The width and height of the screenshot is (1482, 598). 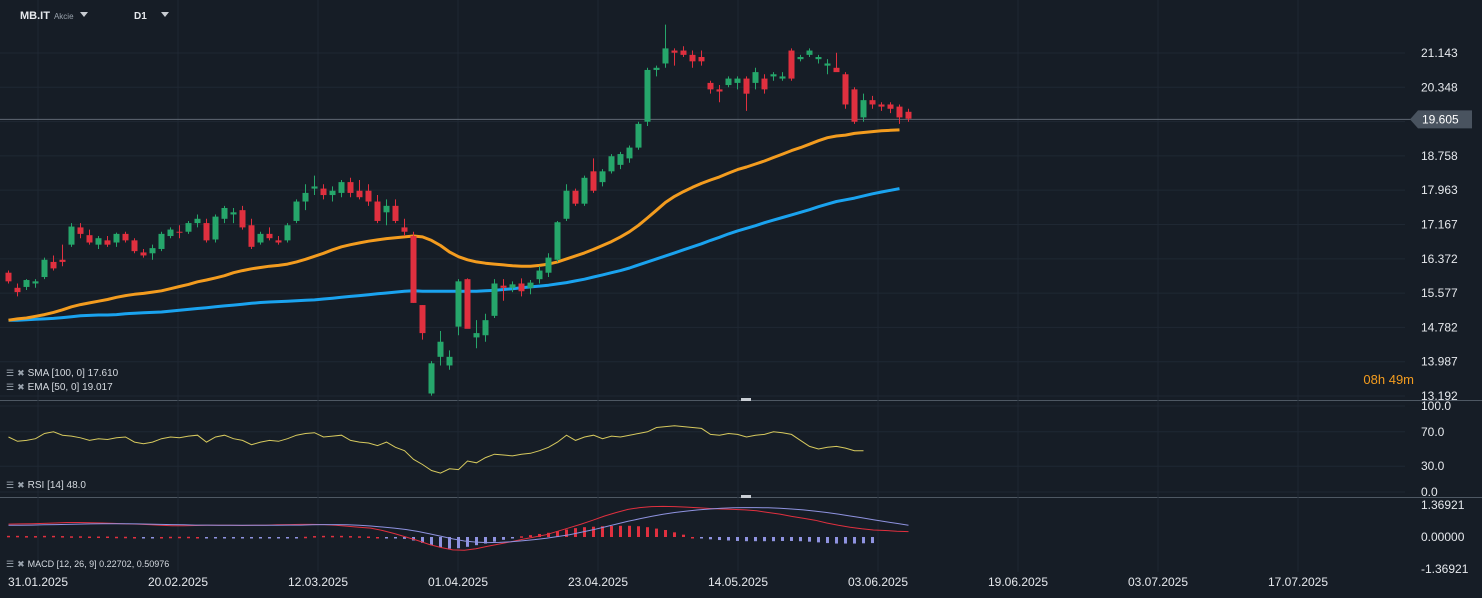 What do you see at coordinates (1439, 225) in the screenshot?
I see `price-tick-label: 17.167` at bounding box center [1439, 225].